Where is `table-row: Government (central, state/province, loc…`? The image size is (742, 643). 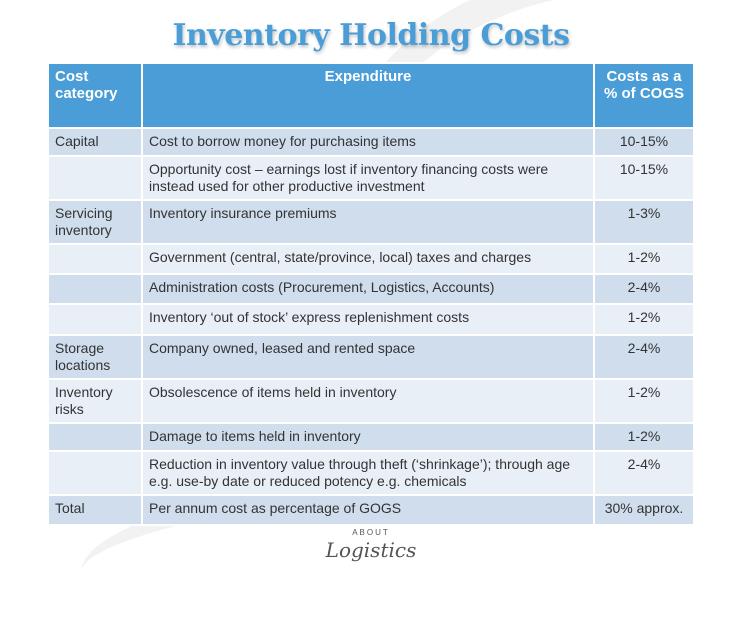 table-row: Government (central, state/province, loc… is located at coordinates (371, 259).